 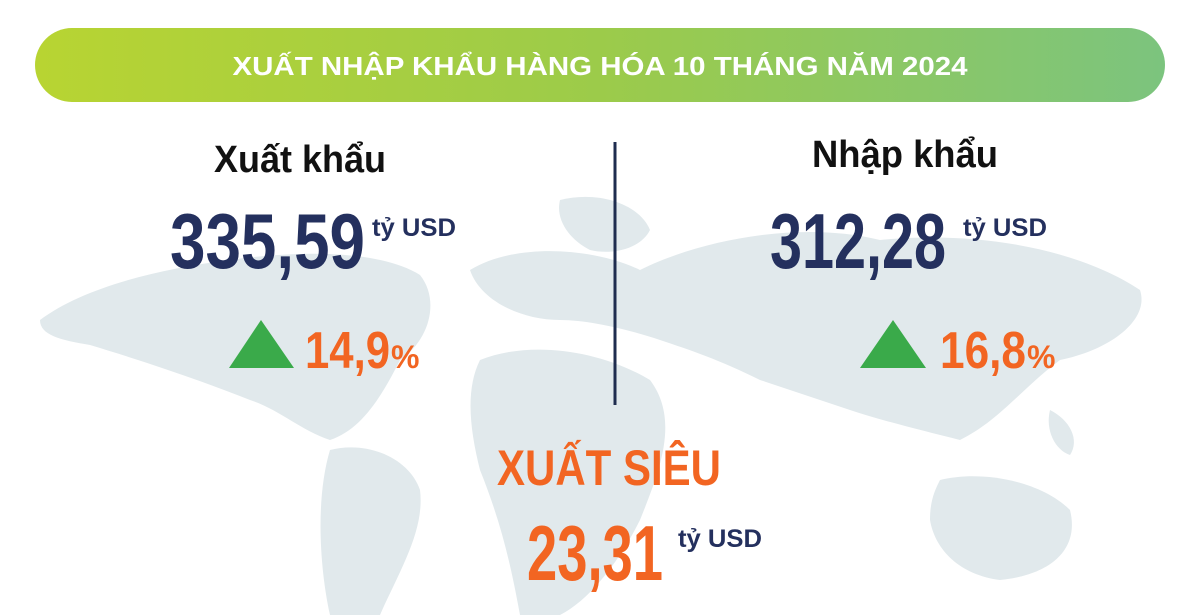 What do you see at coordinates (1005, 228) in the screenshot?
I see `import-unit: tỷ USD` at bounding box center [1005, 228].